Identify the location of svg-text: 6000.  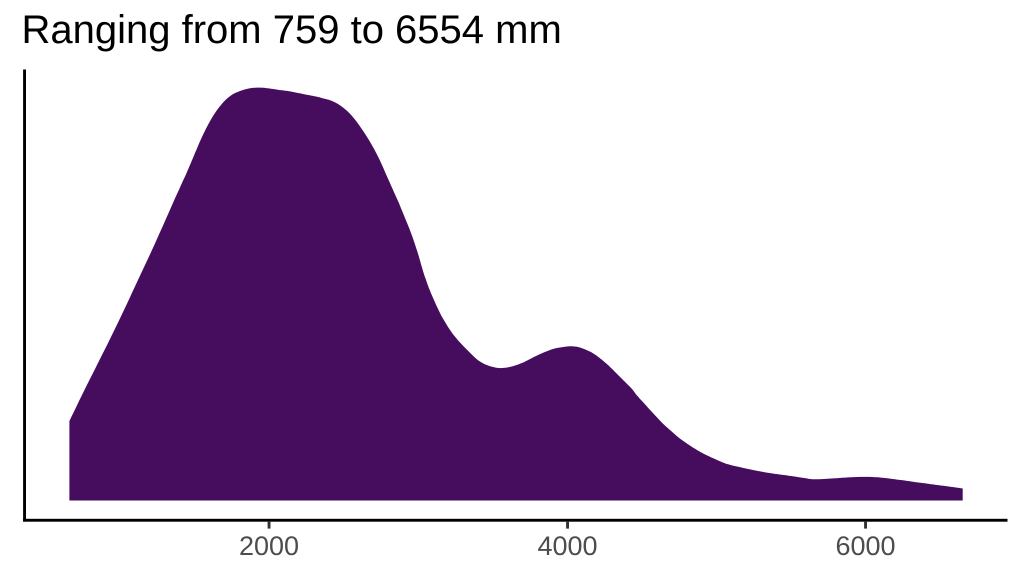
(865, 546).